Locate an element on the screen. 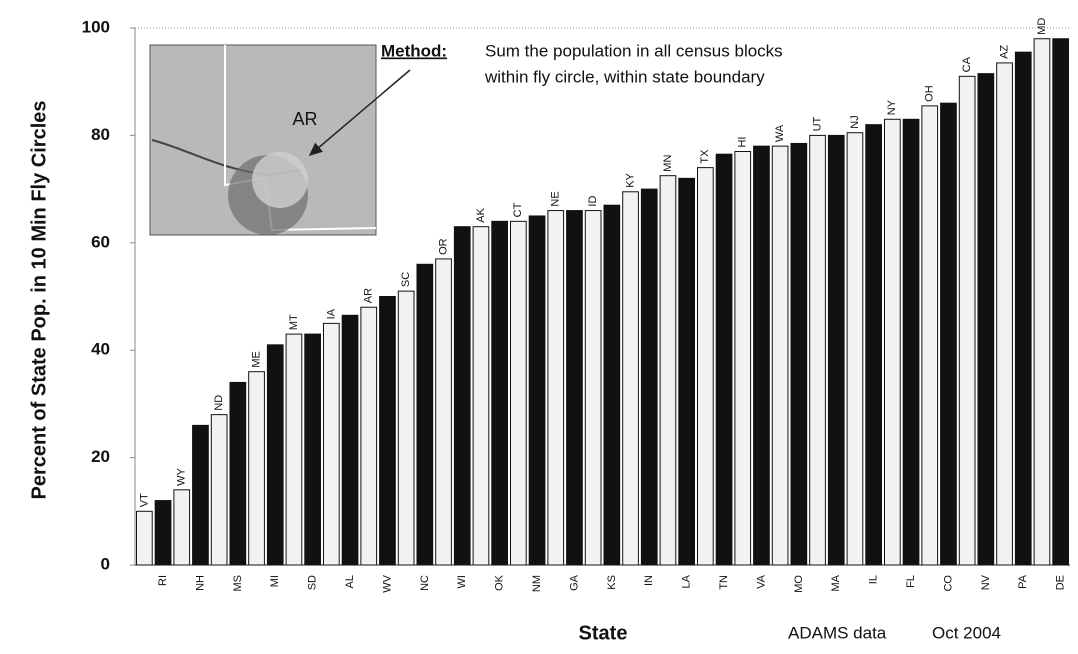 This screenshot has height=654, width=1078. category-label: AR is located at coordinates (369, 295).